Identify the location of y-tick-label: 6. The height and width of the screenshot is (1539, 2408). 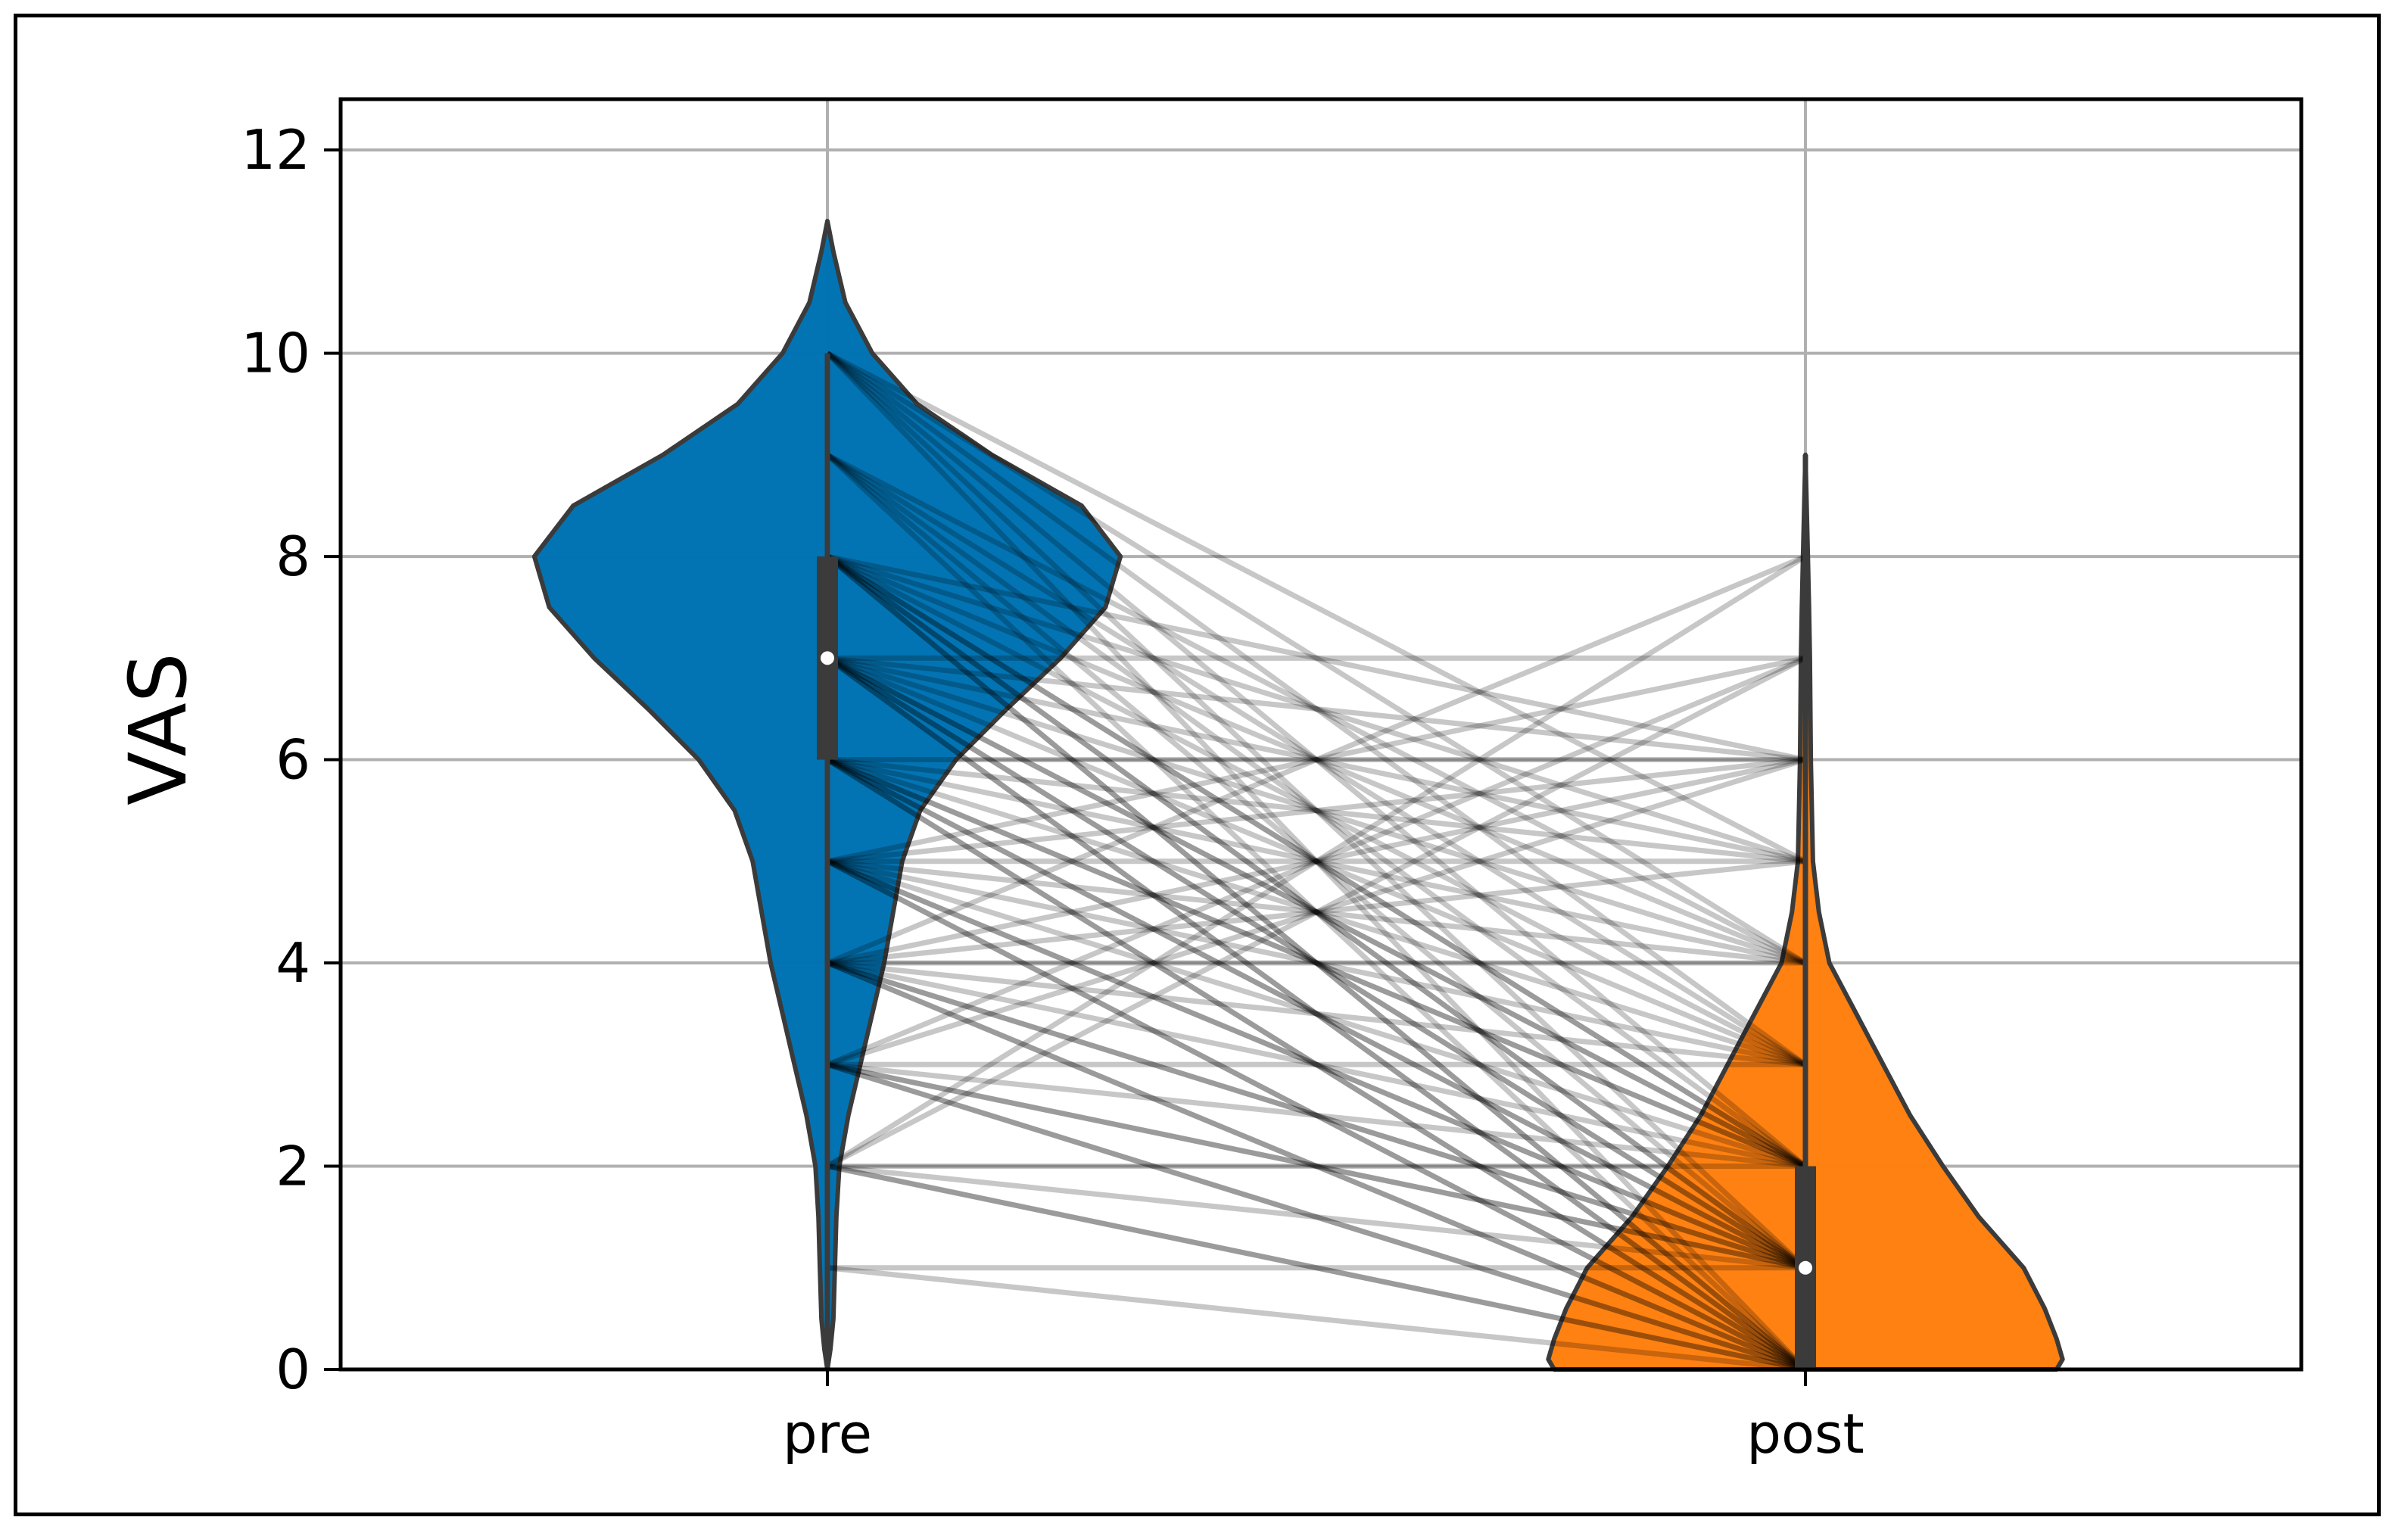
(293, 760).